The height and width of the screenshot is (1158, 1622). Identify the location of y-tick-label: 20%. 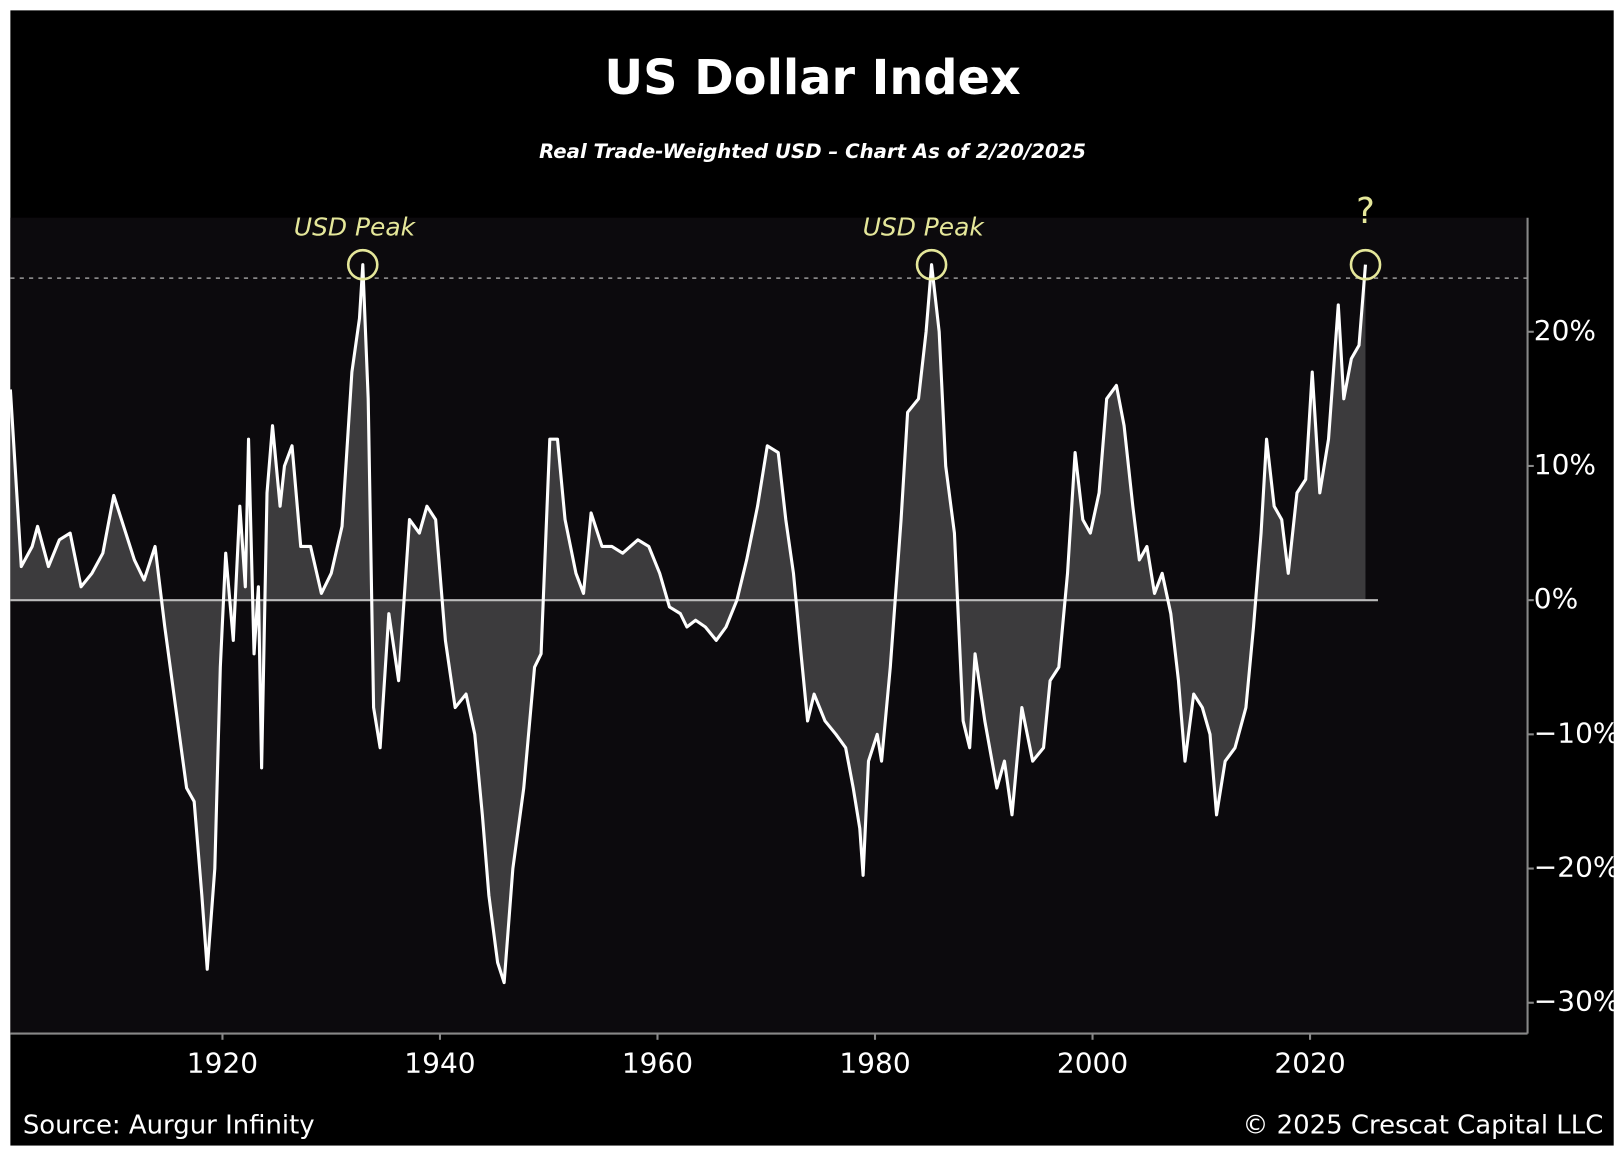
(1565, 330).